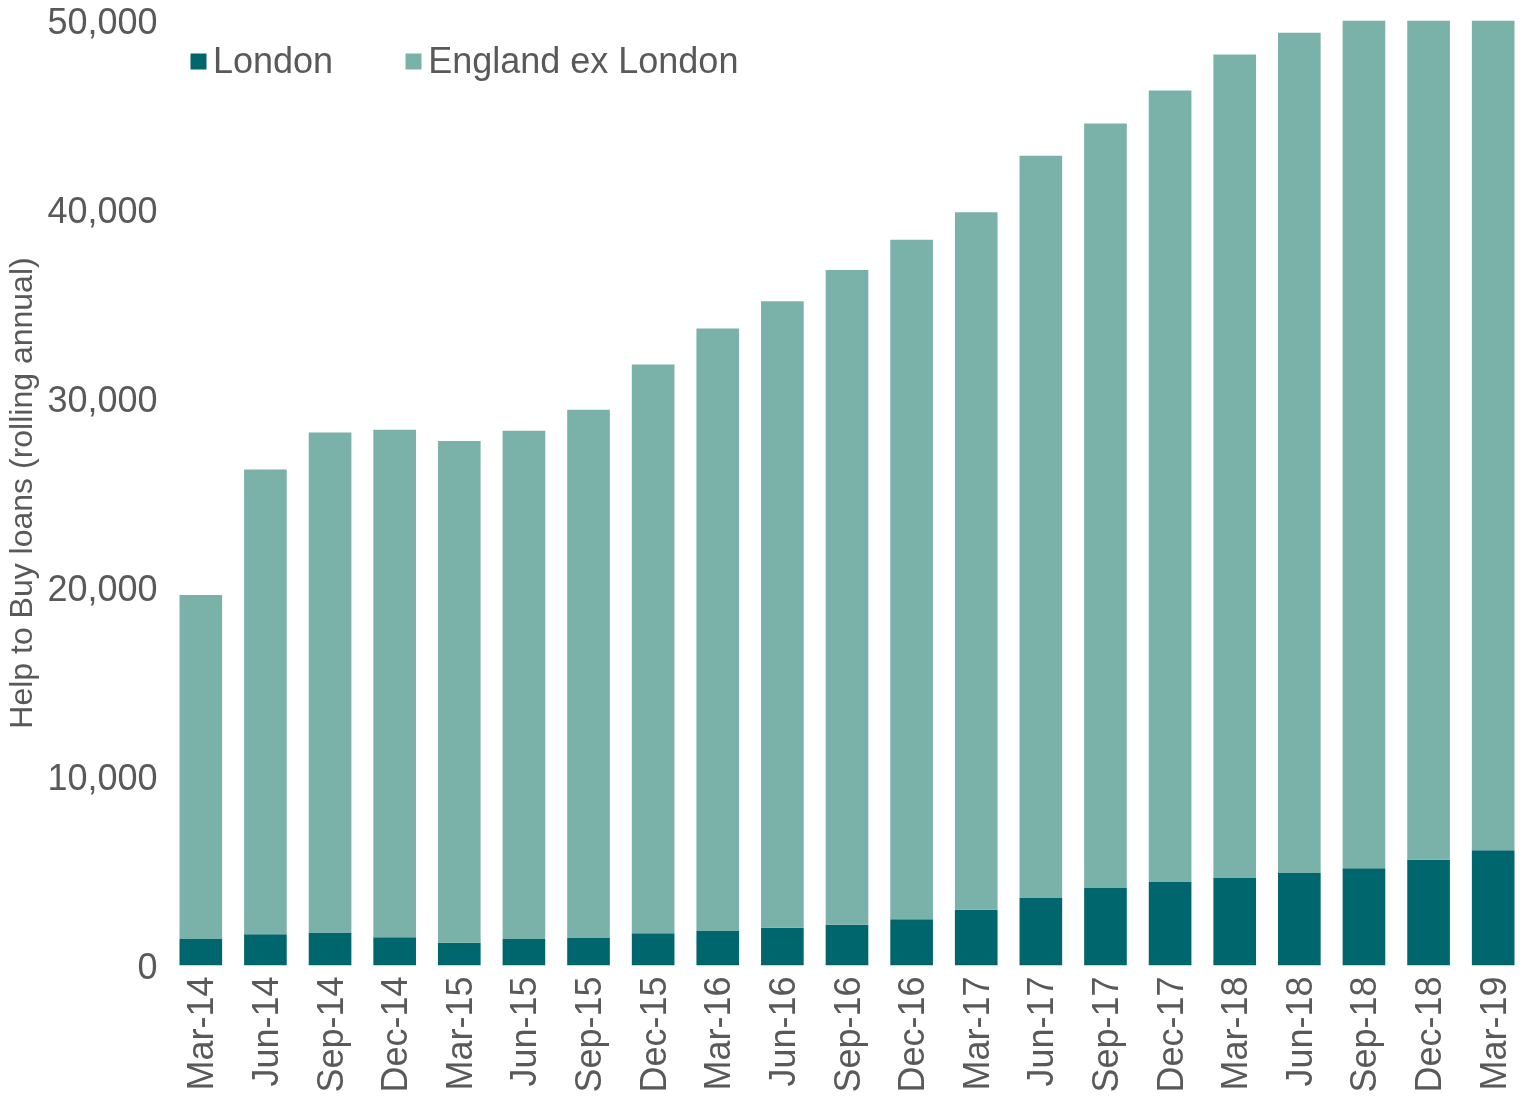 Image resolution: width=1537 pixels, height=1104 pixels. What do you see at coordinates (912, 1034) in the screenshot?
I see `x-tick-label: Dec-16` at bounding box center [912, 1034].